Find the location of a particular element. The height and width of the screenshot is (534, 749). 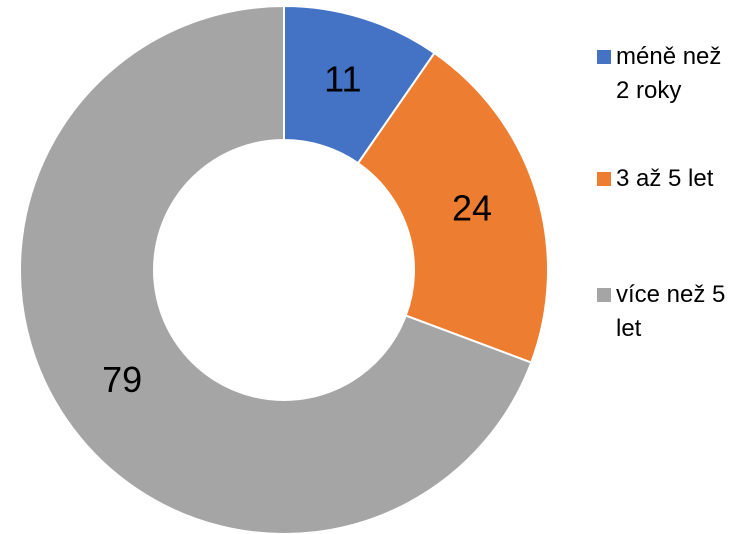

legend-label: 3 až 5 let is located at coordinates (665, 178).